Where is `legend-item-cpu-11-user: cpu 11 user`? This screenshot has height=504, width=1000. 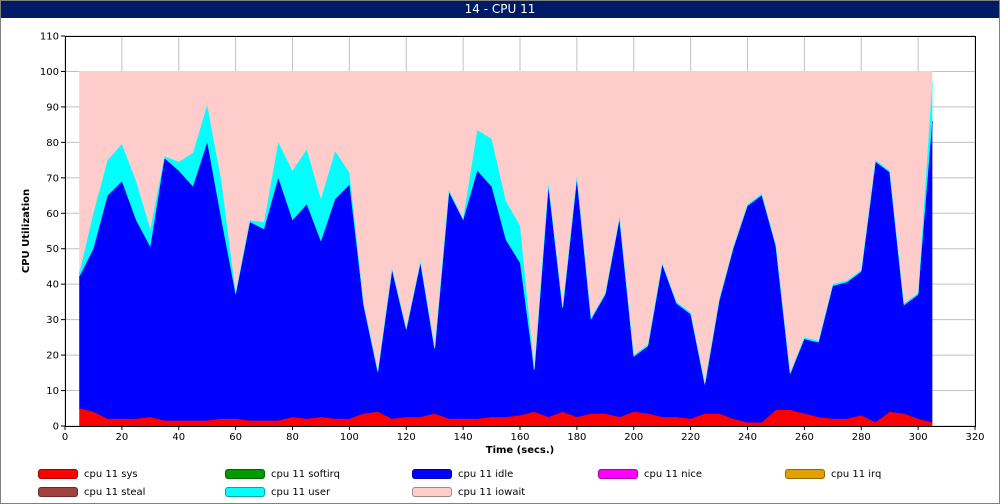
legend-item-cpu-11-user: cpu 11 user is located at coordinates (277, 492).